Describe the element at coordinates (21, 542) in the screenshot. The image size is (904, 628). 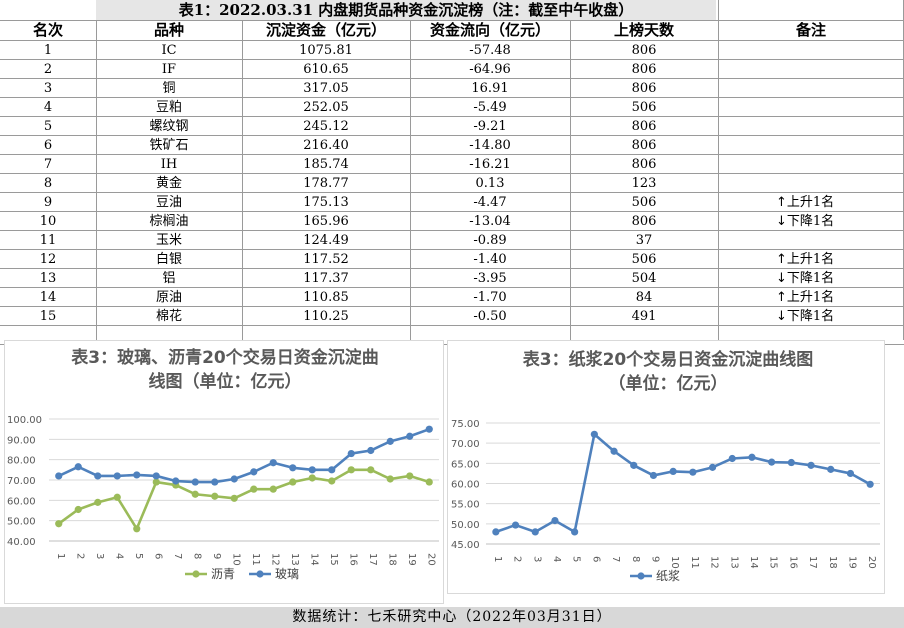
I see `y-tick-label: 40.00` at that location.